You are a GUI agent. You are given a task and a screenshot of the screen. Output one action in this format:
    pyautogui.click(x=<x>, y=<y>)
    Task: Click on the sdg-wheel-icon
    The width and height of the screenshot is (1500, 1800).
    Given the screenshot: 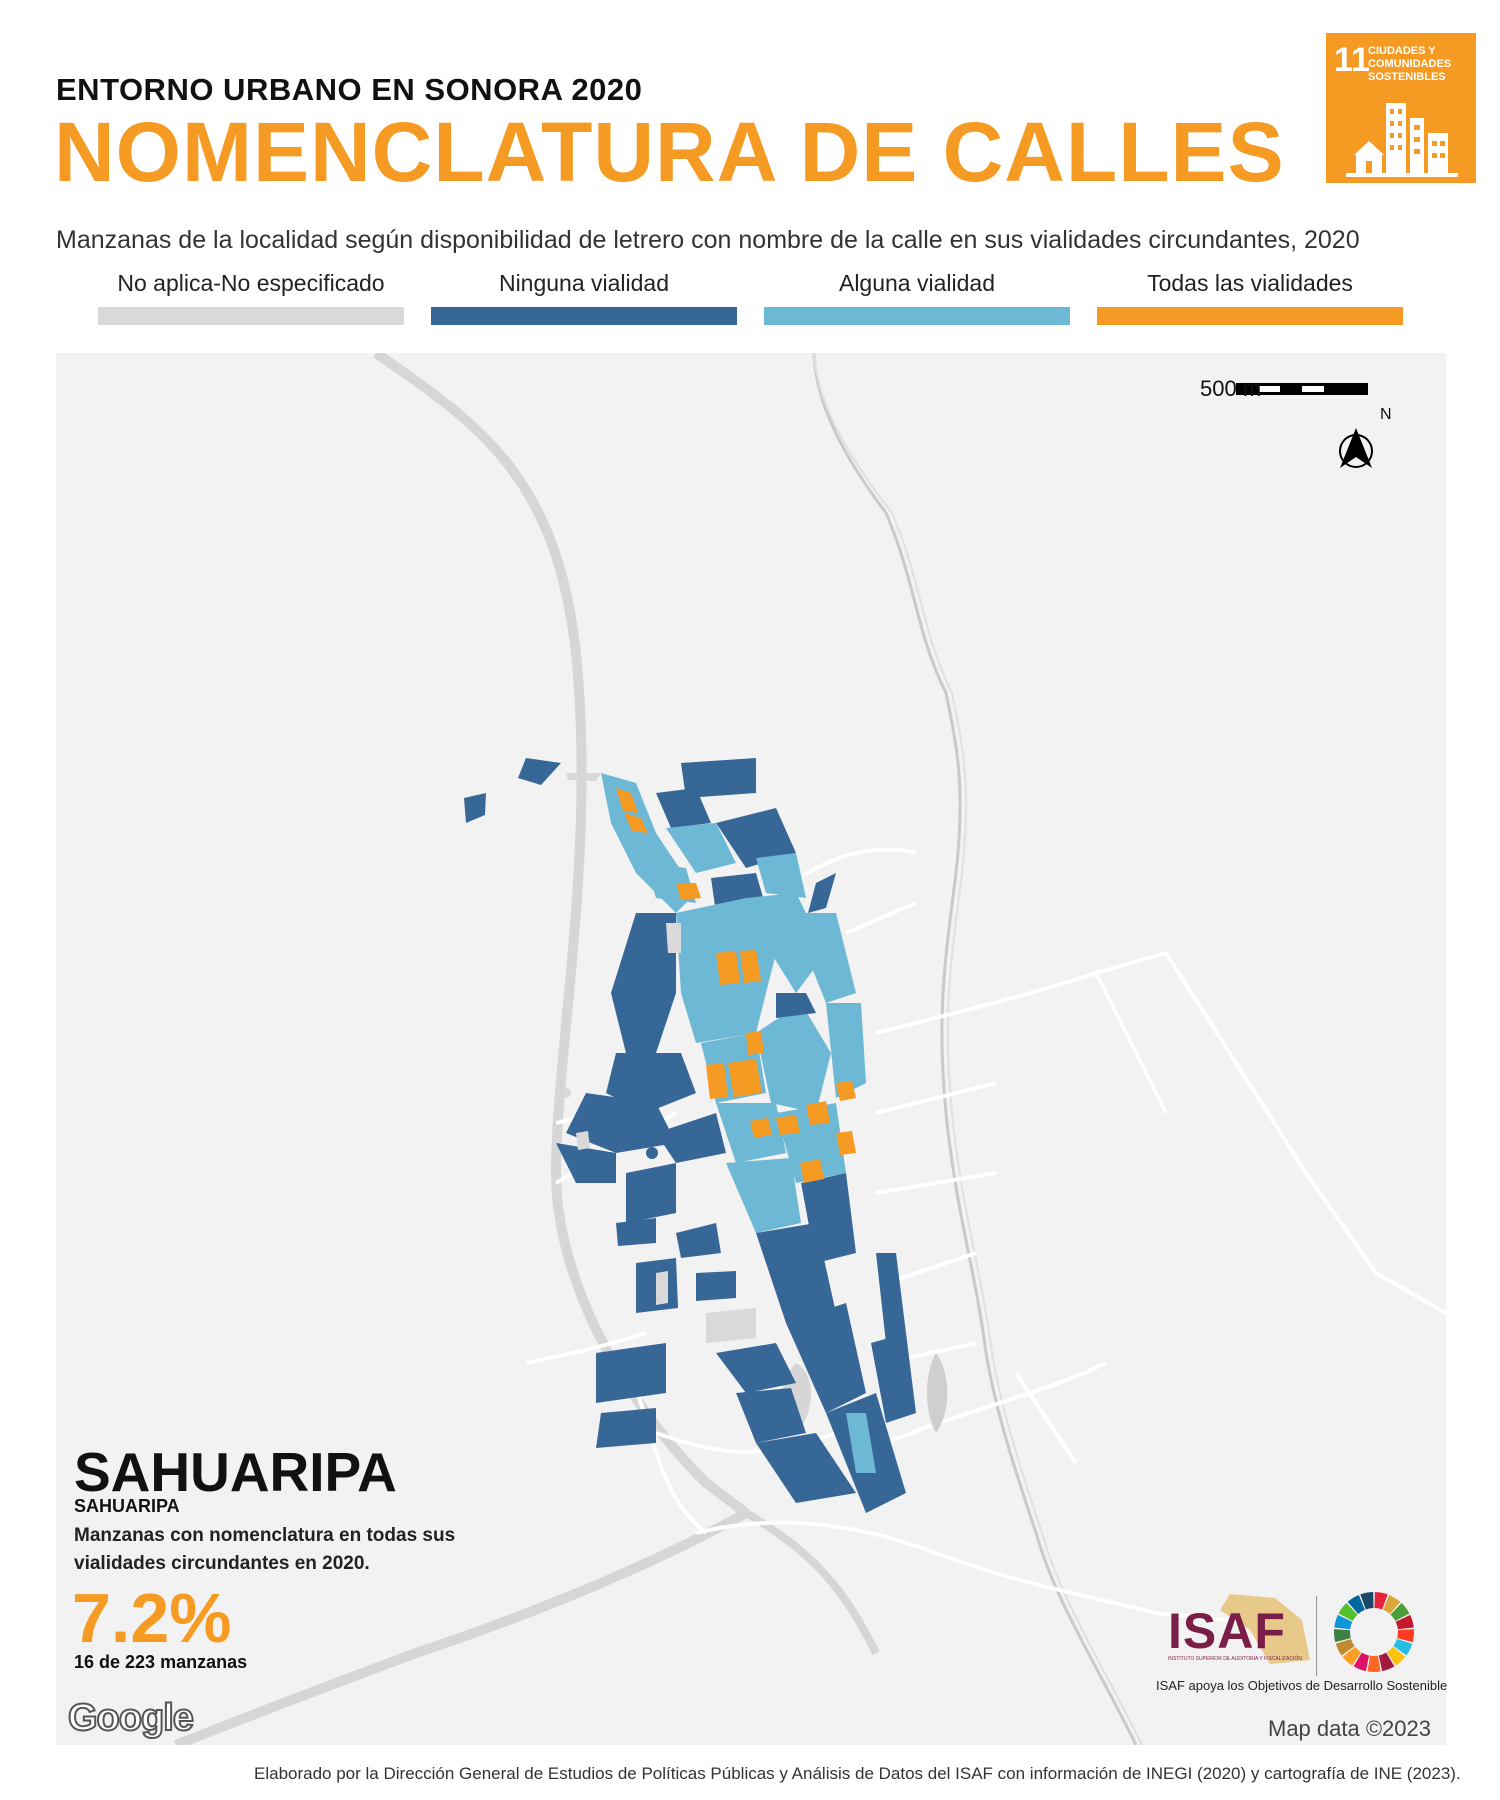 What is the action you would take?
    pyautogui.click(x=1374, y=1632)
    